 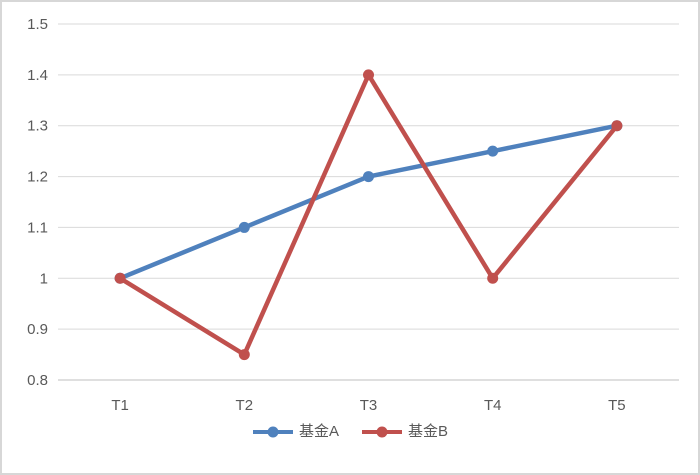 I want to click on x-tick-label: T1, so click(x=120, y=405).